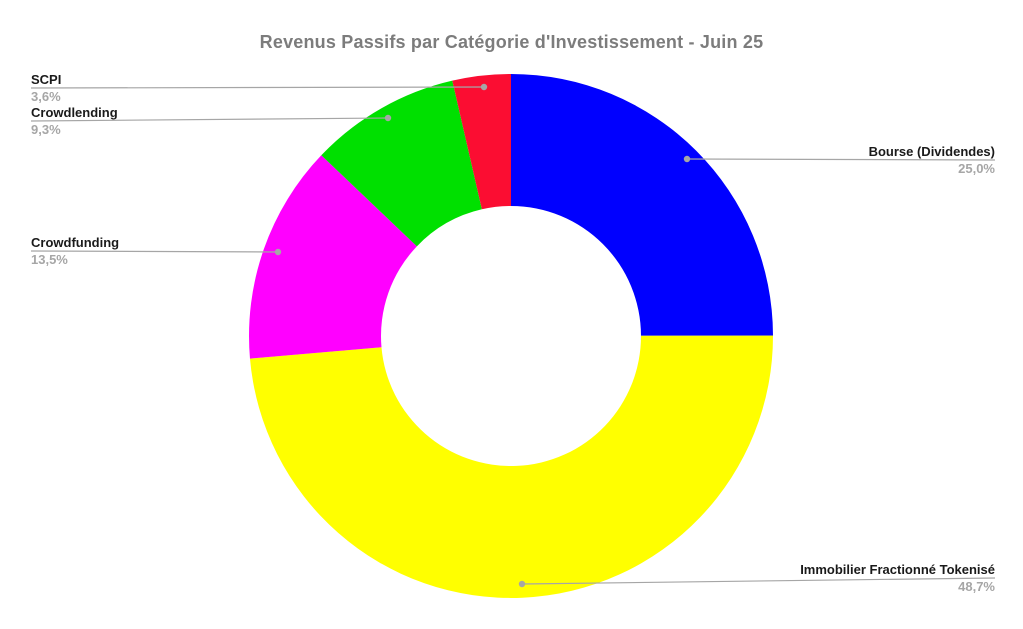 This screenshot has width=1023, height=629. What do you see at coordinates (401, 163) in the screenshot?
I see `pie-slice-crowdlending` at bounding box center [401, 163].